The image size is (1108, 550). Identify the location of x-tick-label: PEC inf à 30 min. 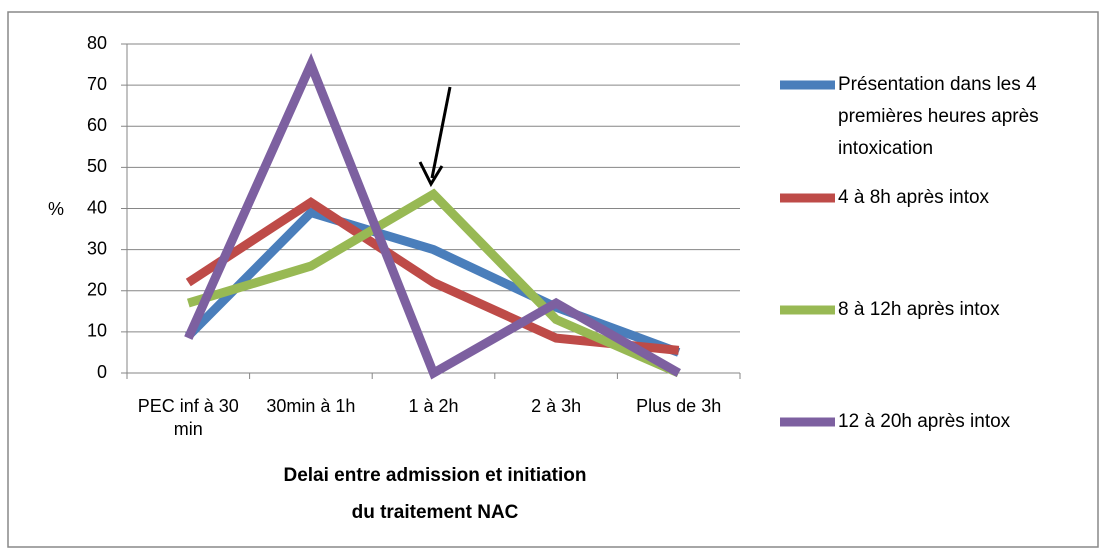
(188, 417).